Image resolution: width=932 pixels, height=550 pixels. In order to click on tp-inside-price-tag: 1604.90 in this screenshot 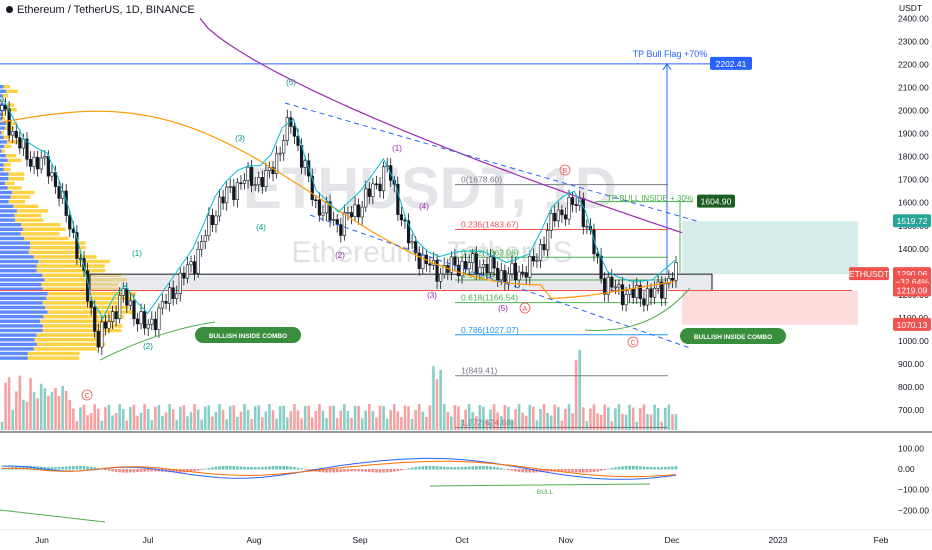, I will do `click(716, 202)`.